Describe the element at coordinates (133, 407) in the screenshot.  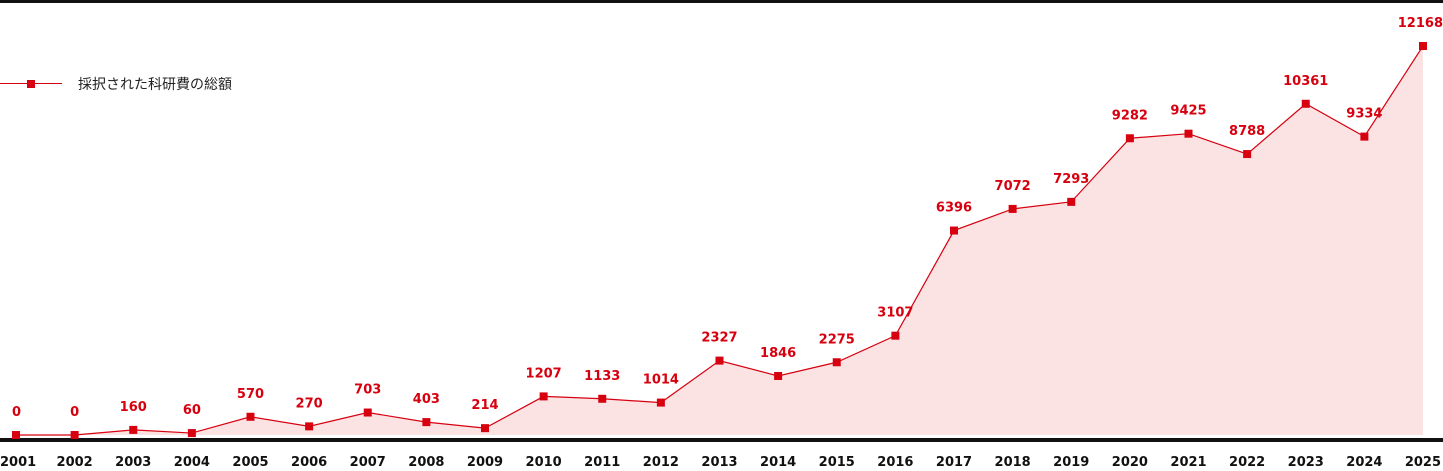
I see `data-label: 160` at that location.